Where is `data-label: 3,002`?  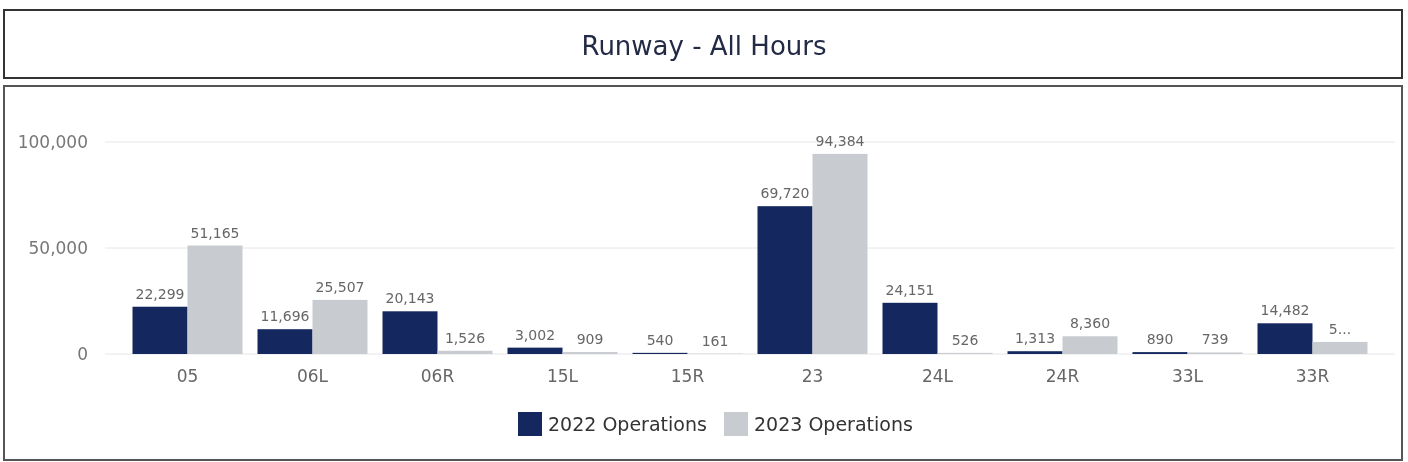
data-label: 3,002 is located at coordinates (535, 334).